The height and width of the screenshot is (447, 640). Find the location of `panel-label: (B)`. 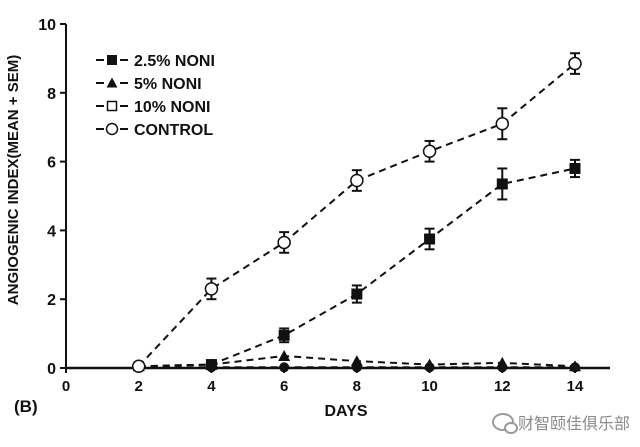

panel-label: (B) is located at coordinates (26, 406).